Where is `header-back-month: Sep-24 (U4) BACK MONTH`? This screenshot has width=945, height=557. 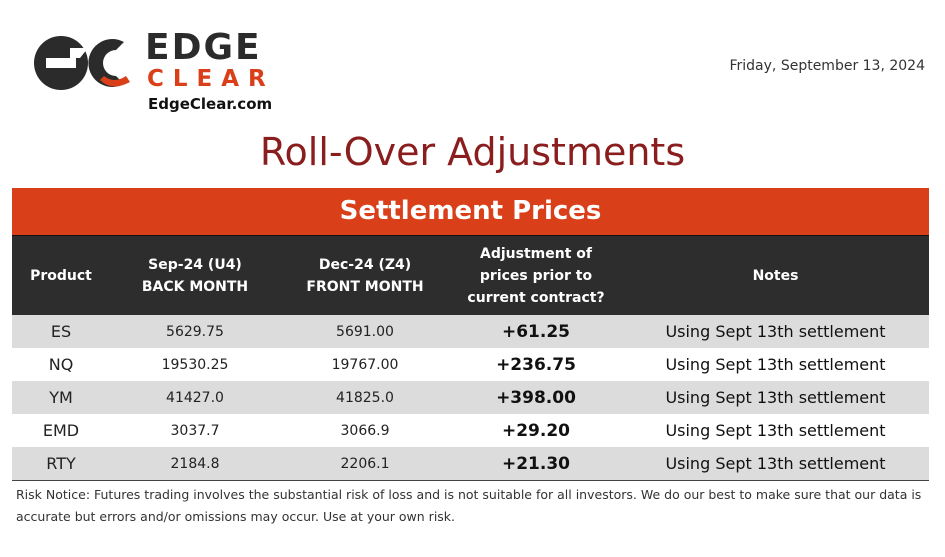
header-back-month: Sep-24 (U4) BACK MONTH is located at coordinates (195, 275).